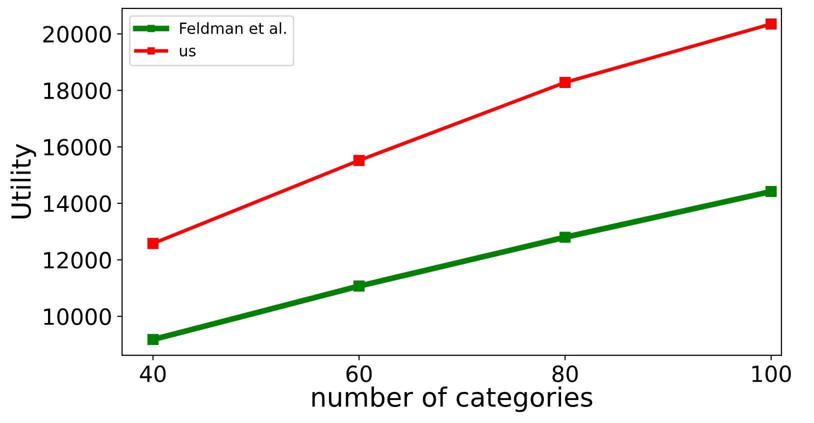 The width and height of the screenshot is (814, 423). Describe the element at coordinates (153, 373) in the screenshot. I see `x-tick-label: 40` at that location.